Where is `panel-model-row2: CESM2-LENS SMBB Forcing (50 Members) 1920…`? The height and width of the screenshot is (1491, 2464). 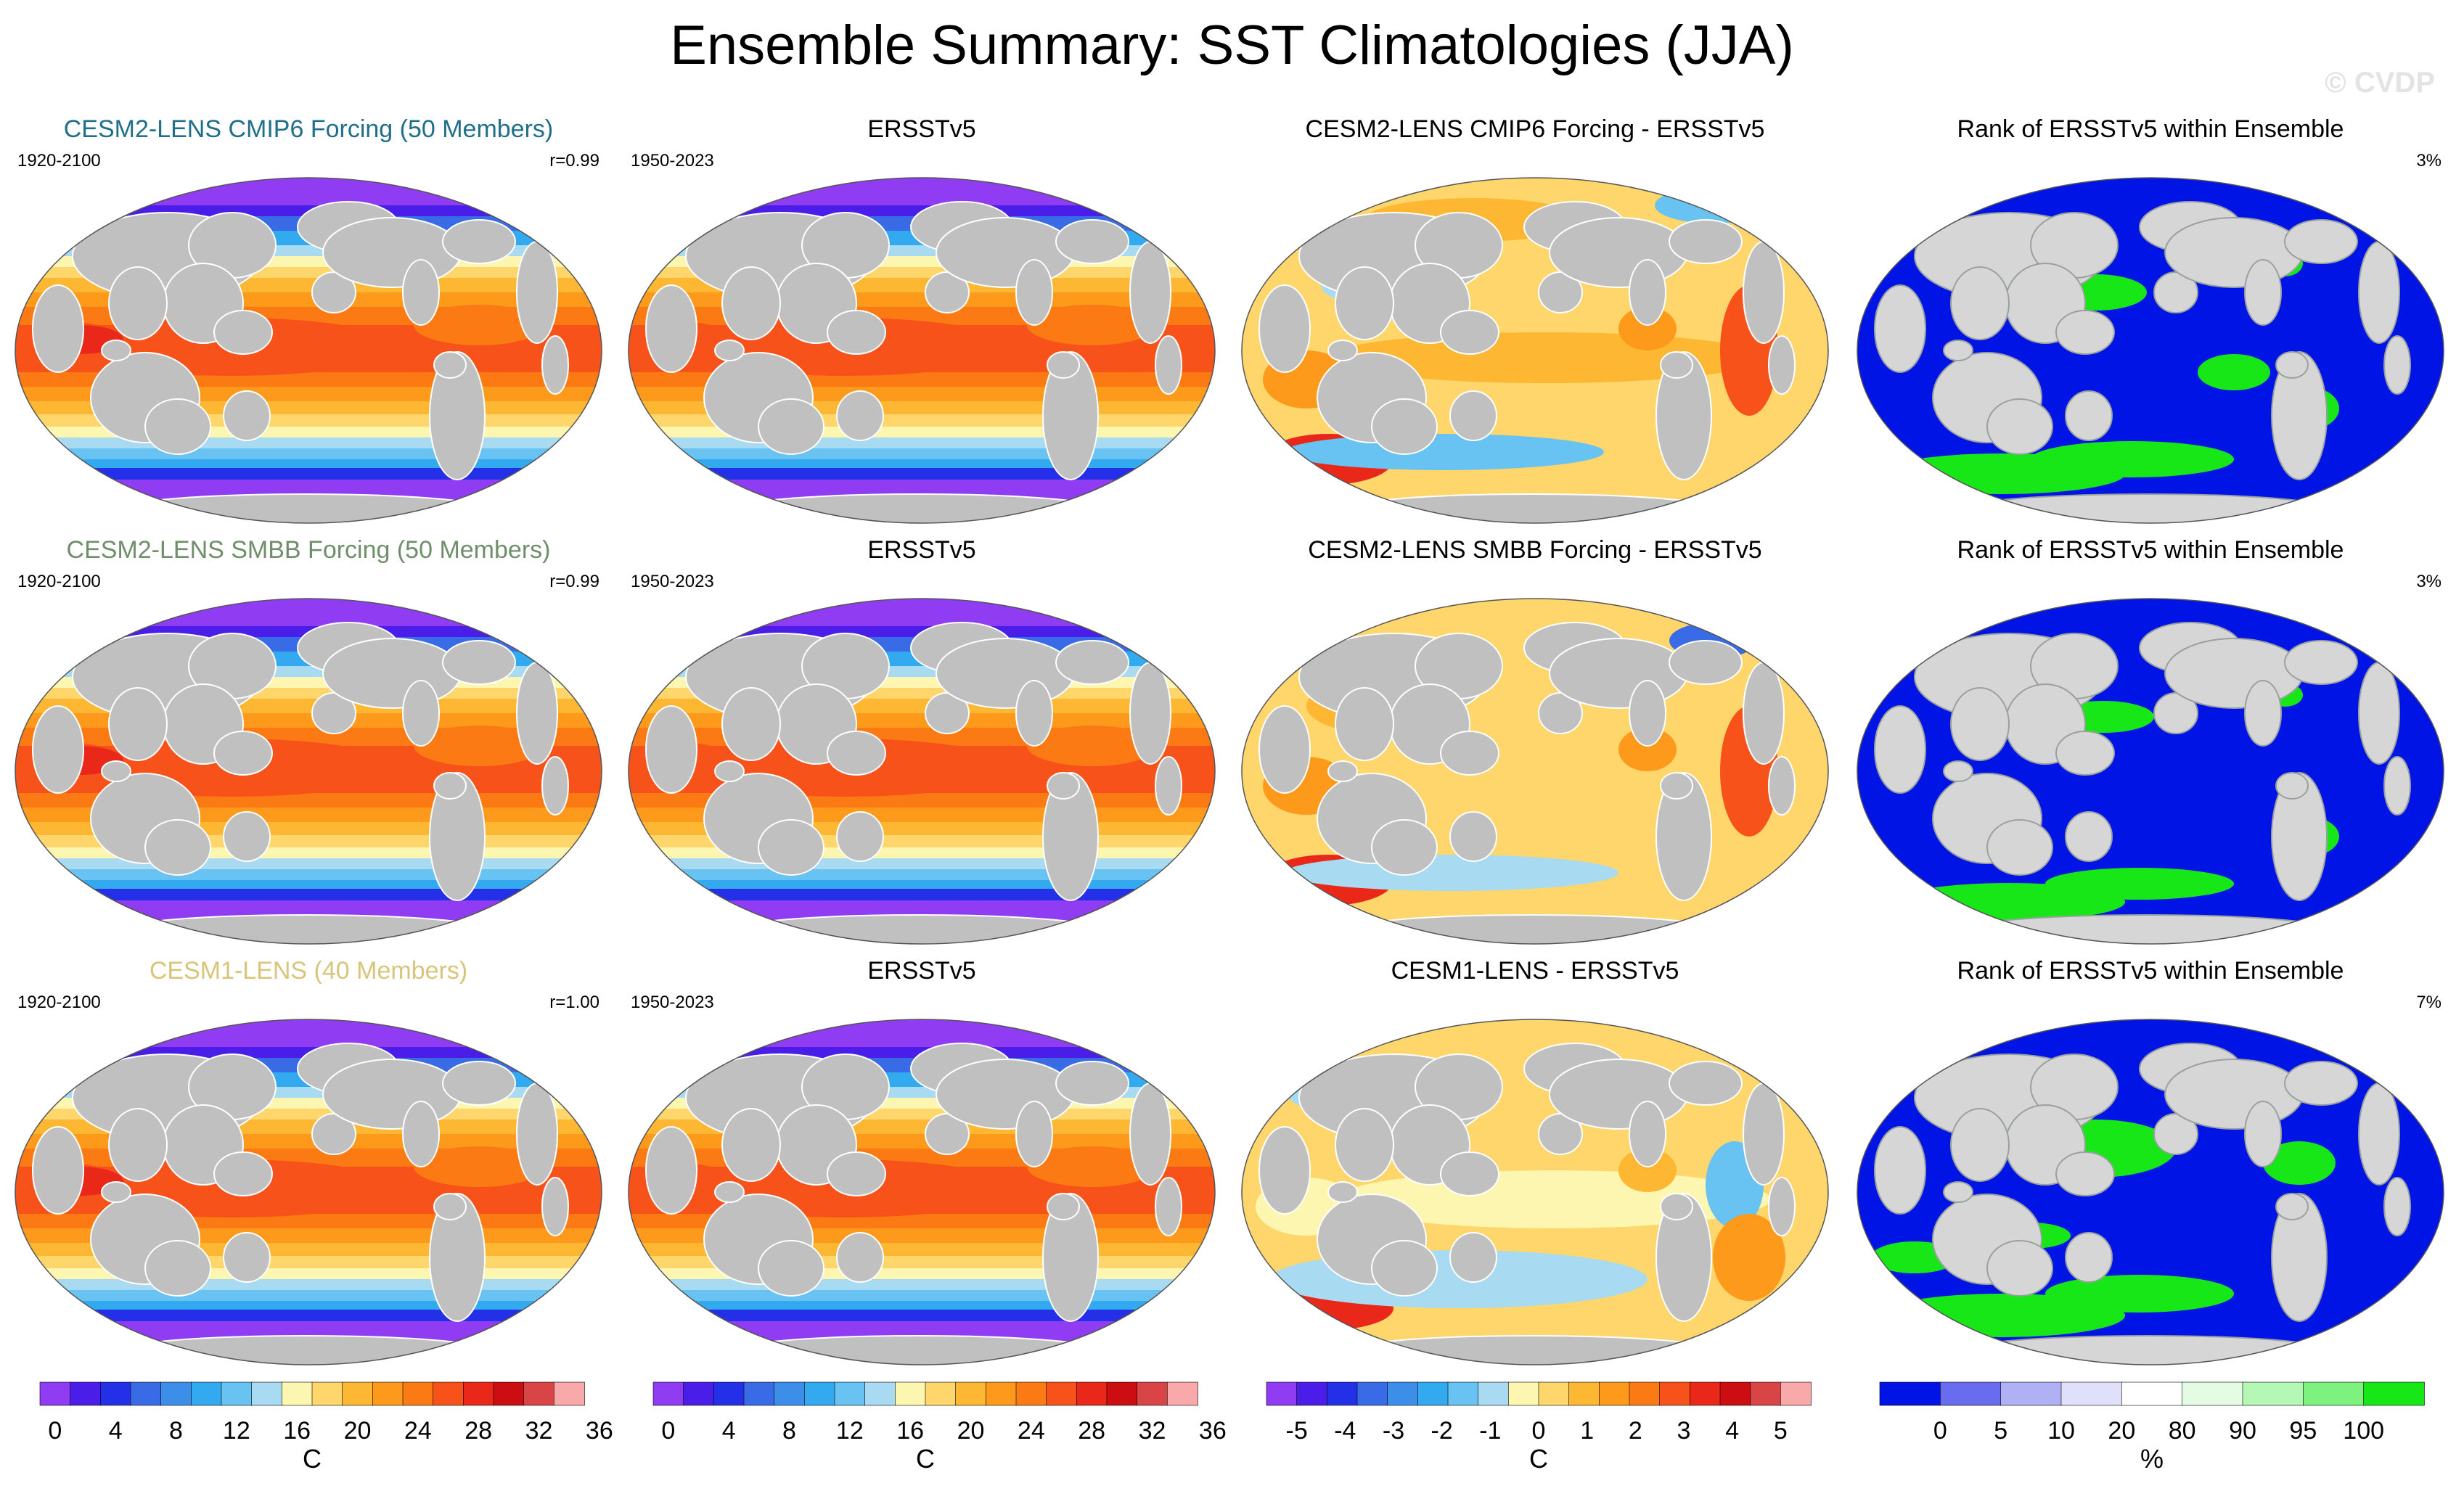 panel-model-row2: CESM2-LENS SMBB Forcing (50 Members) 1920… is located at coordinates (308, 744).